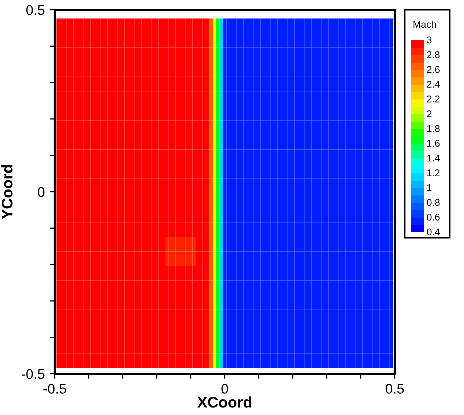  Describe the element at coordinates (433, 217) in the screenshot. I see `color-bar-label: 0.6` at that location.